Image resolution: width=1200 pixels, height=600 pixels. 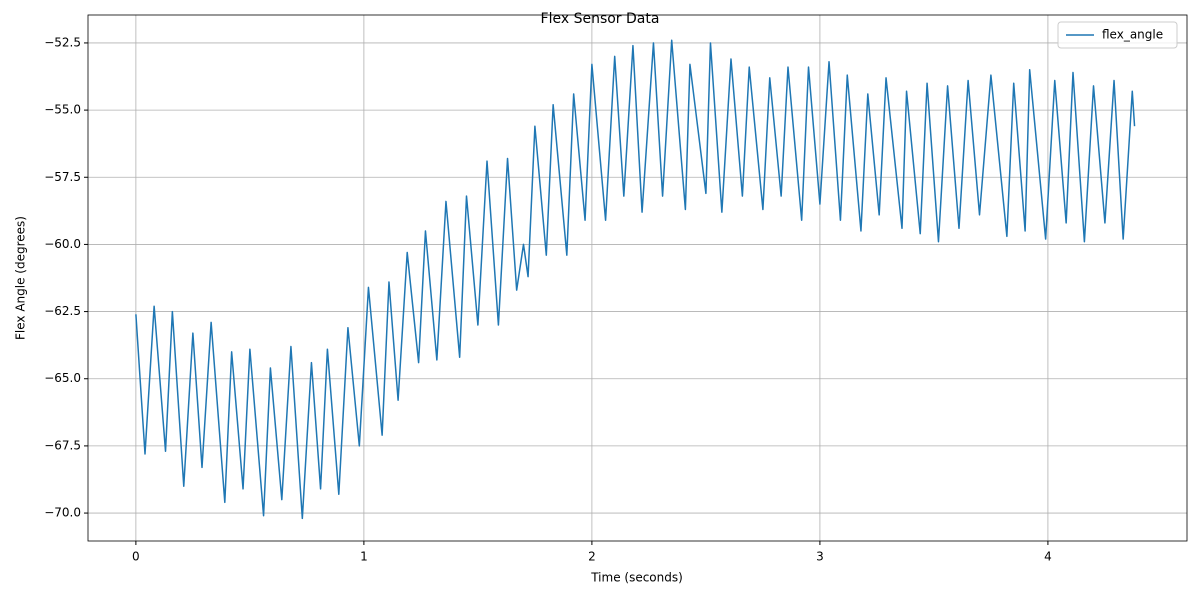 I want to click on y-tick-label: −70.0, so click(x=62, y=513).